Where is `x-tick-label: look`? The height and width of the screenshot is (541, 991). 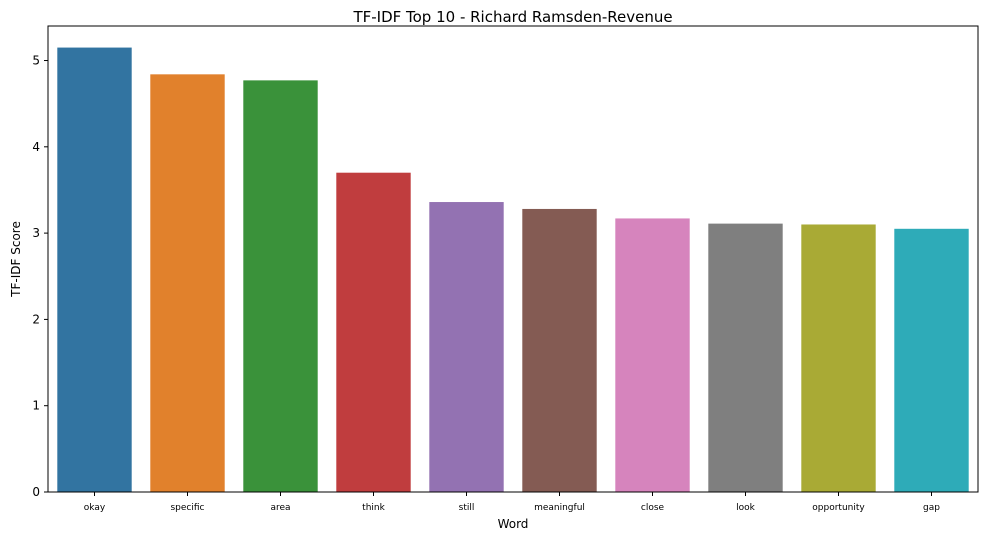
x-tick-label: look is located at coordinates (746, 508).